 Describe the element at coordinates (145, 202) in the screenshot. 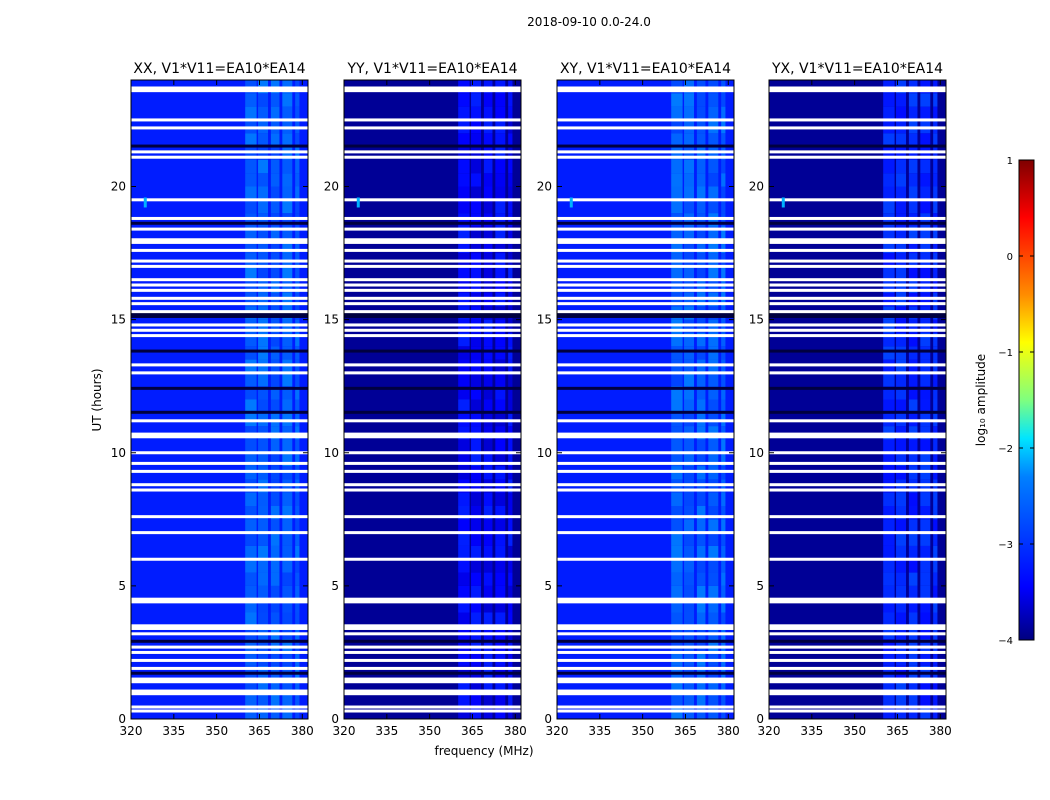

I see `transient-mark` at that location.